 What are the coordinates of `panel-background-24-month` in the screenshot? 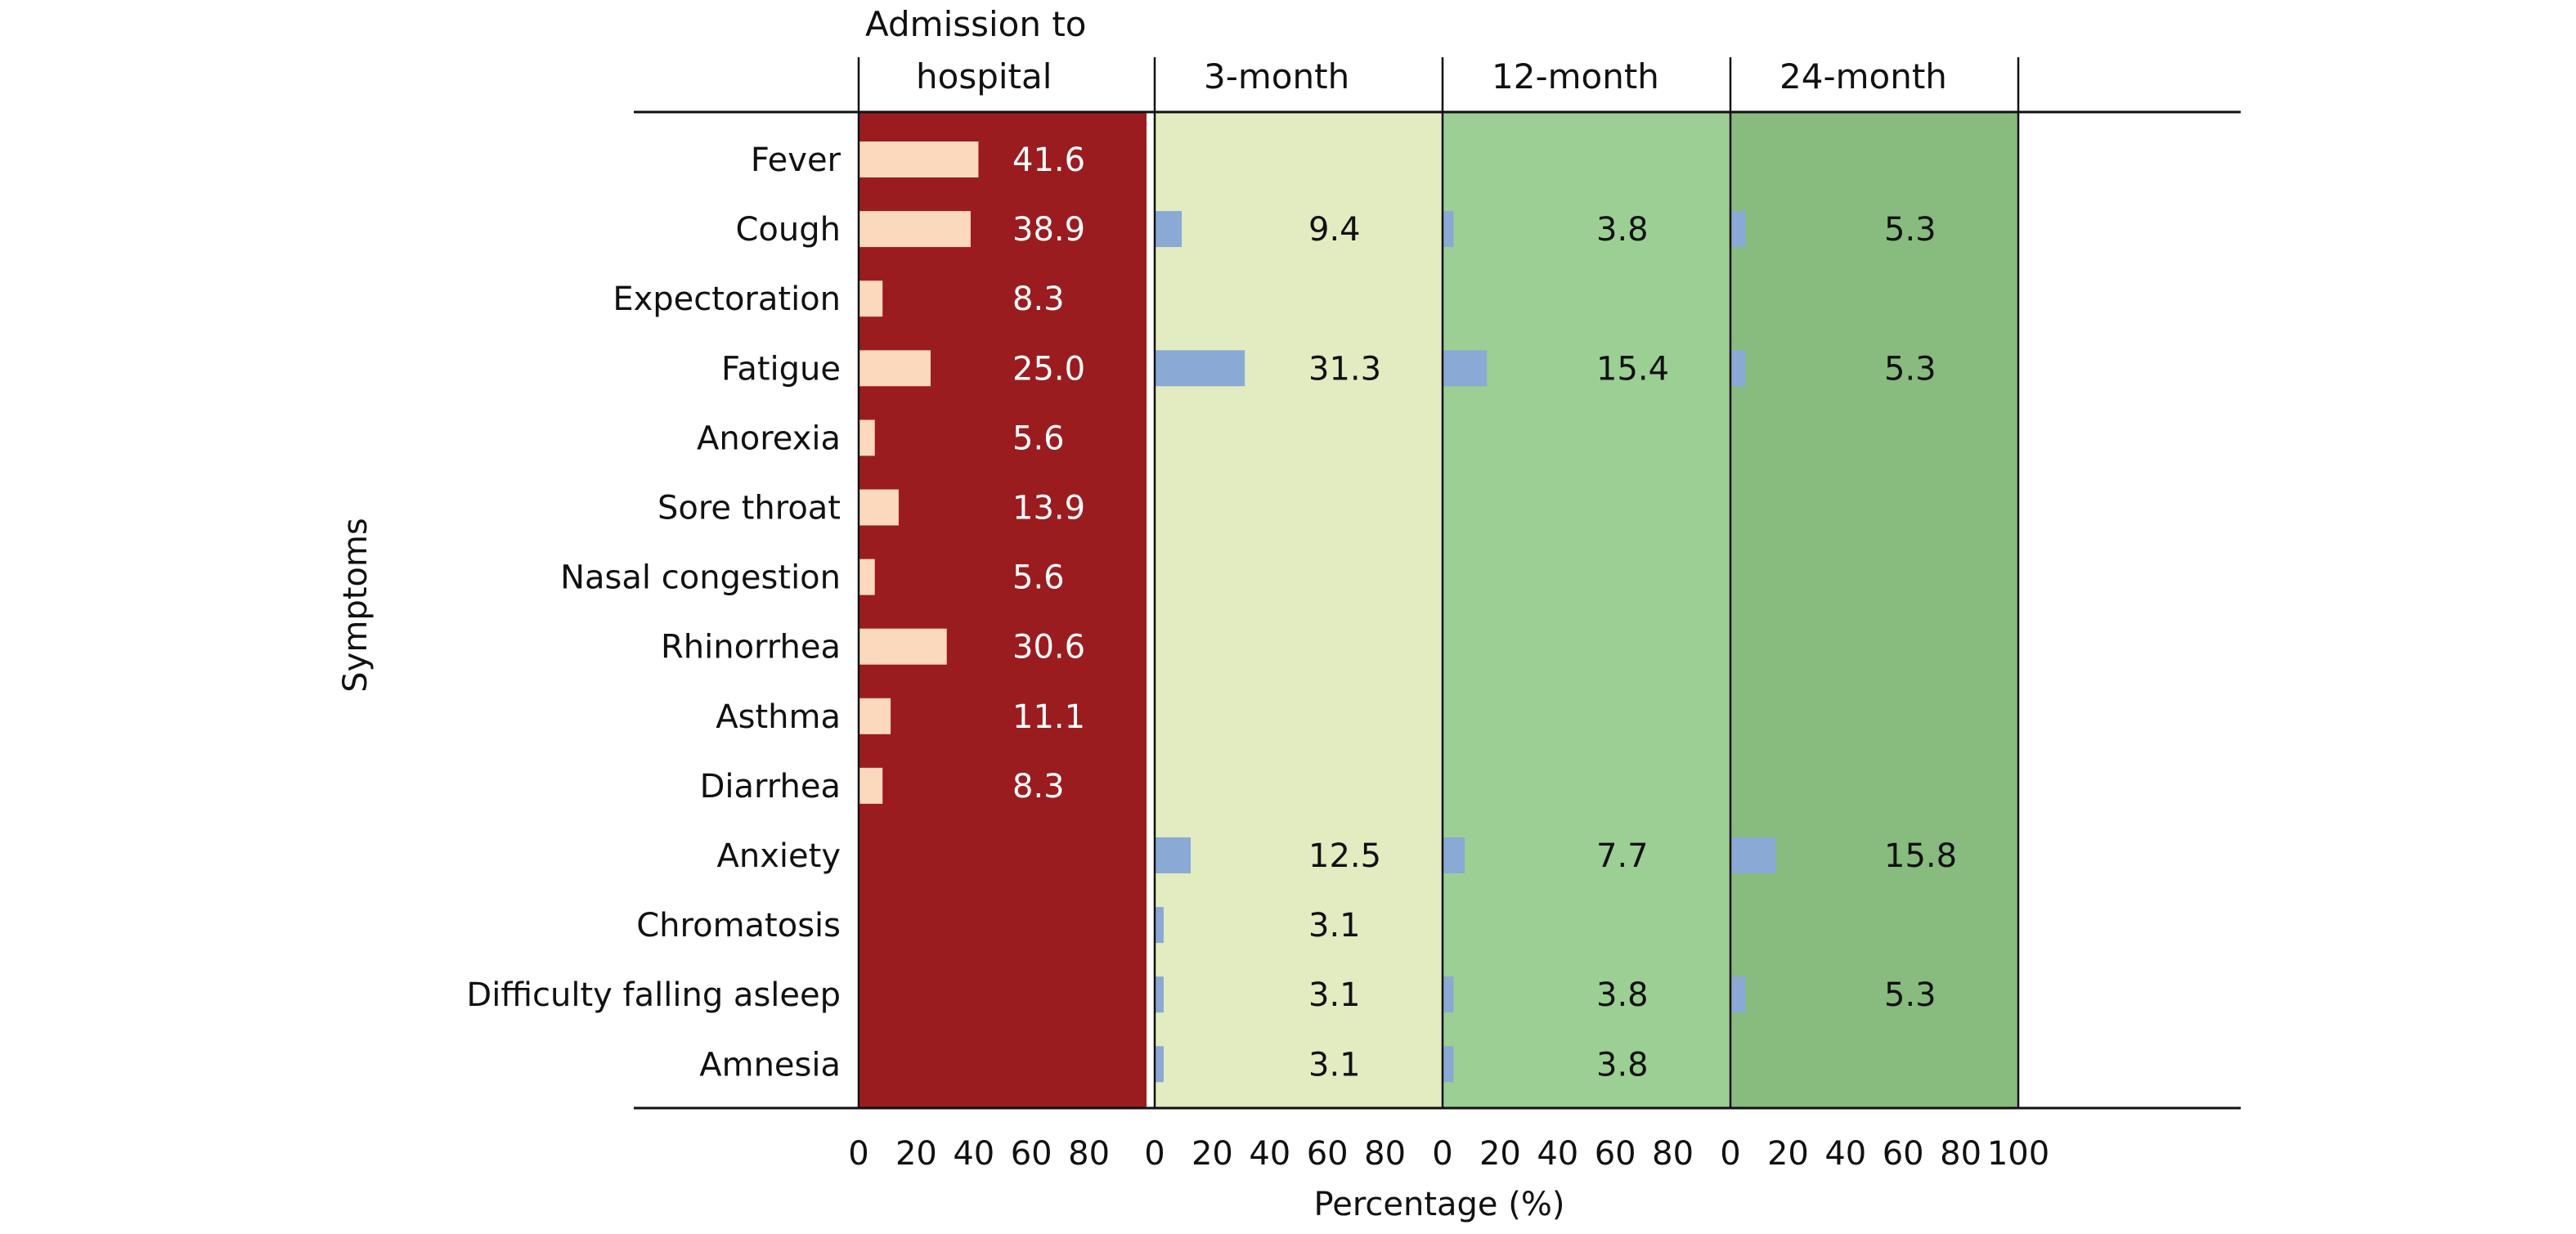 It's located at (1874, 610).